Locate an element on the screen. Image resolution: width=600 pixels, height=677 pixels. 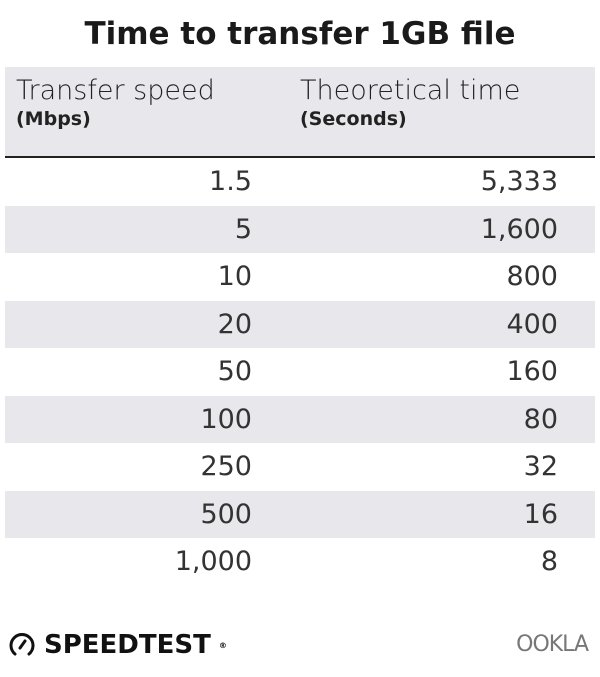
header-unit: (Mbps) is located at coordinates (53, 119).